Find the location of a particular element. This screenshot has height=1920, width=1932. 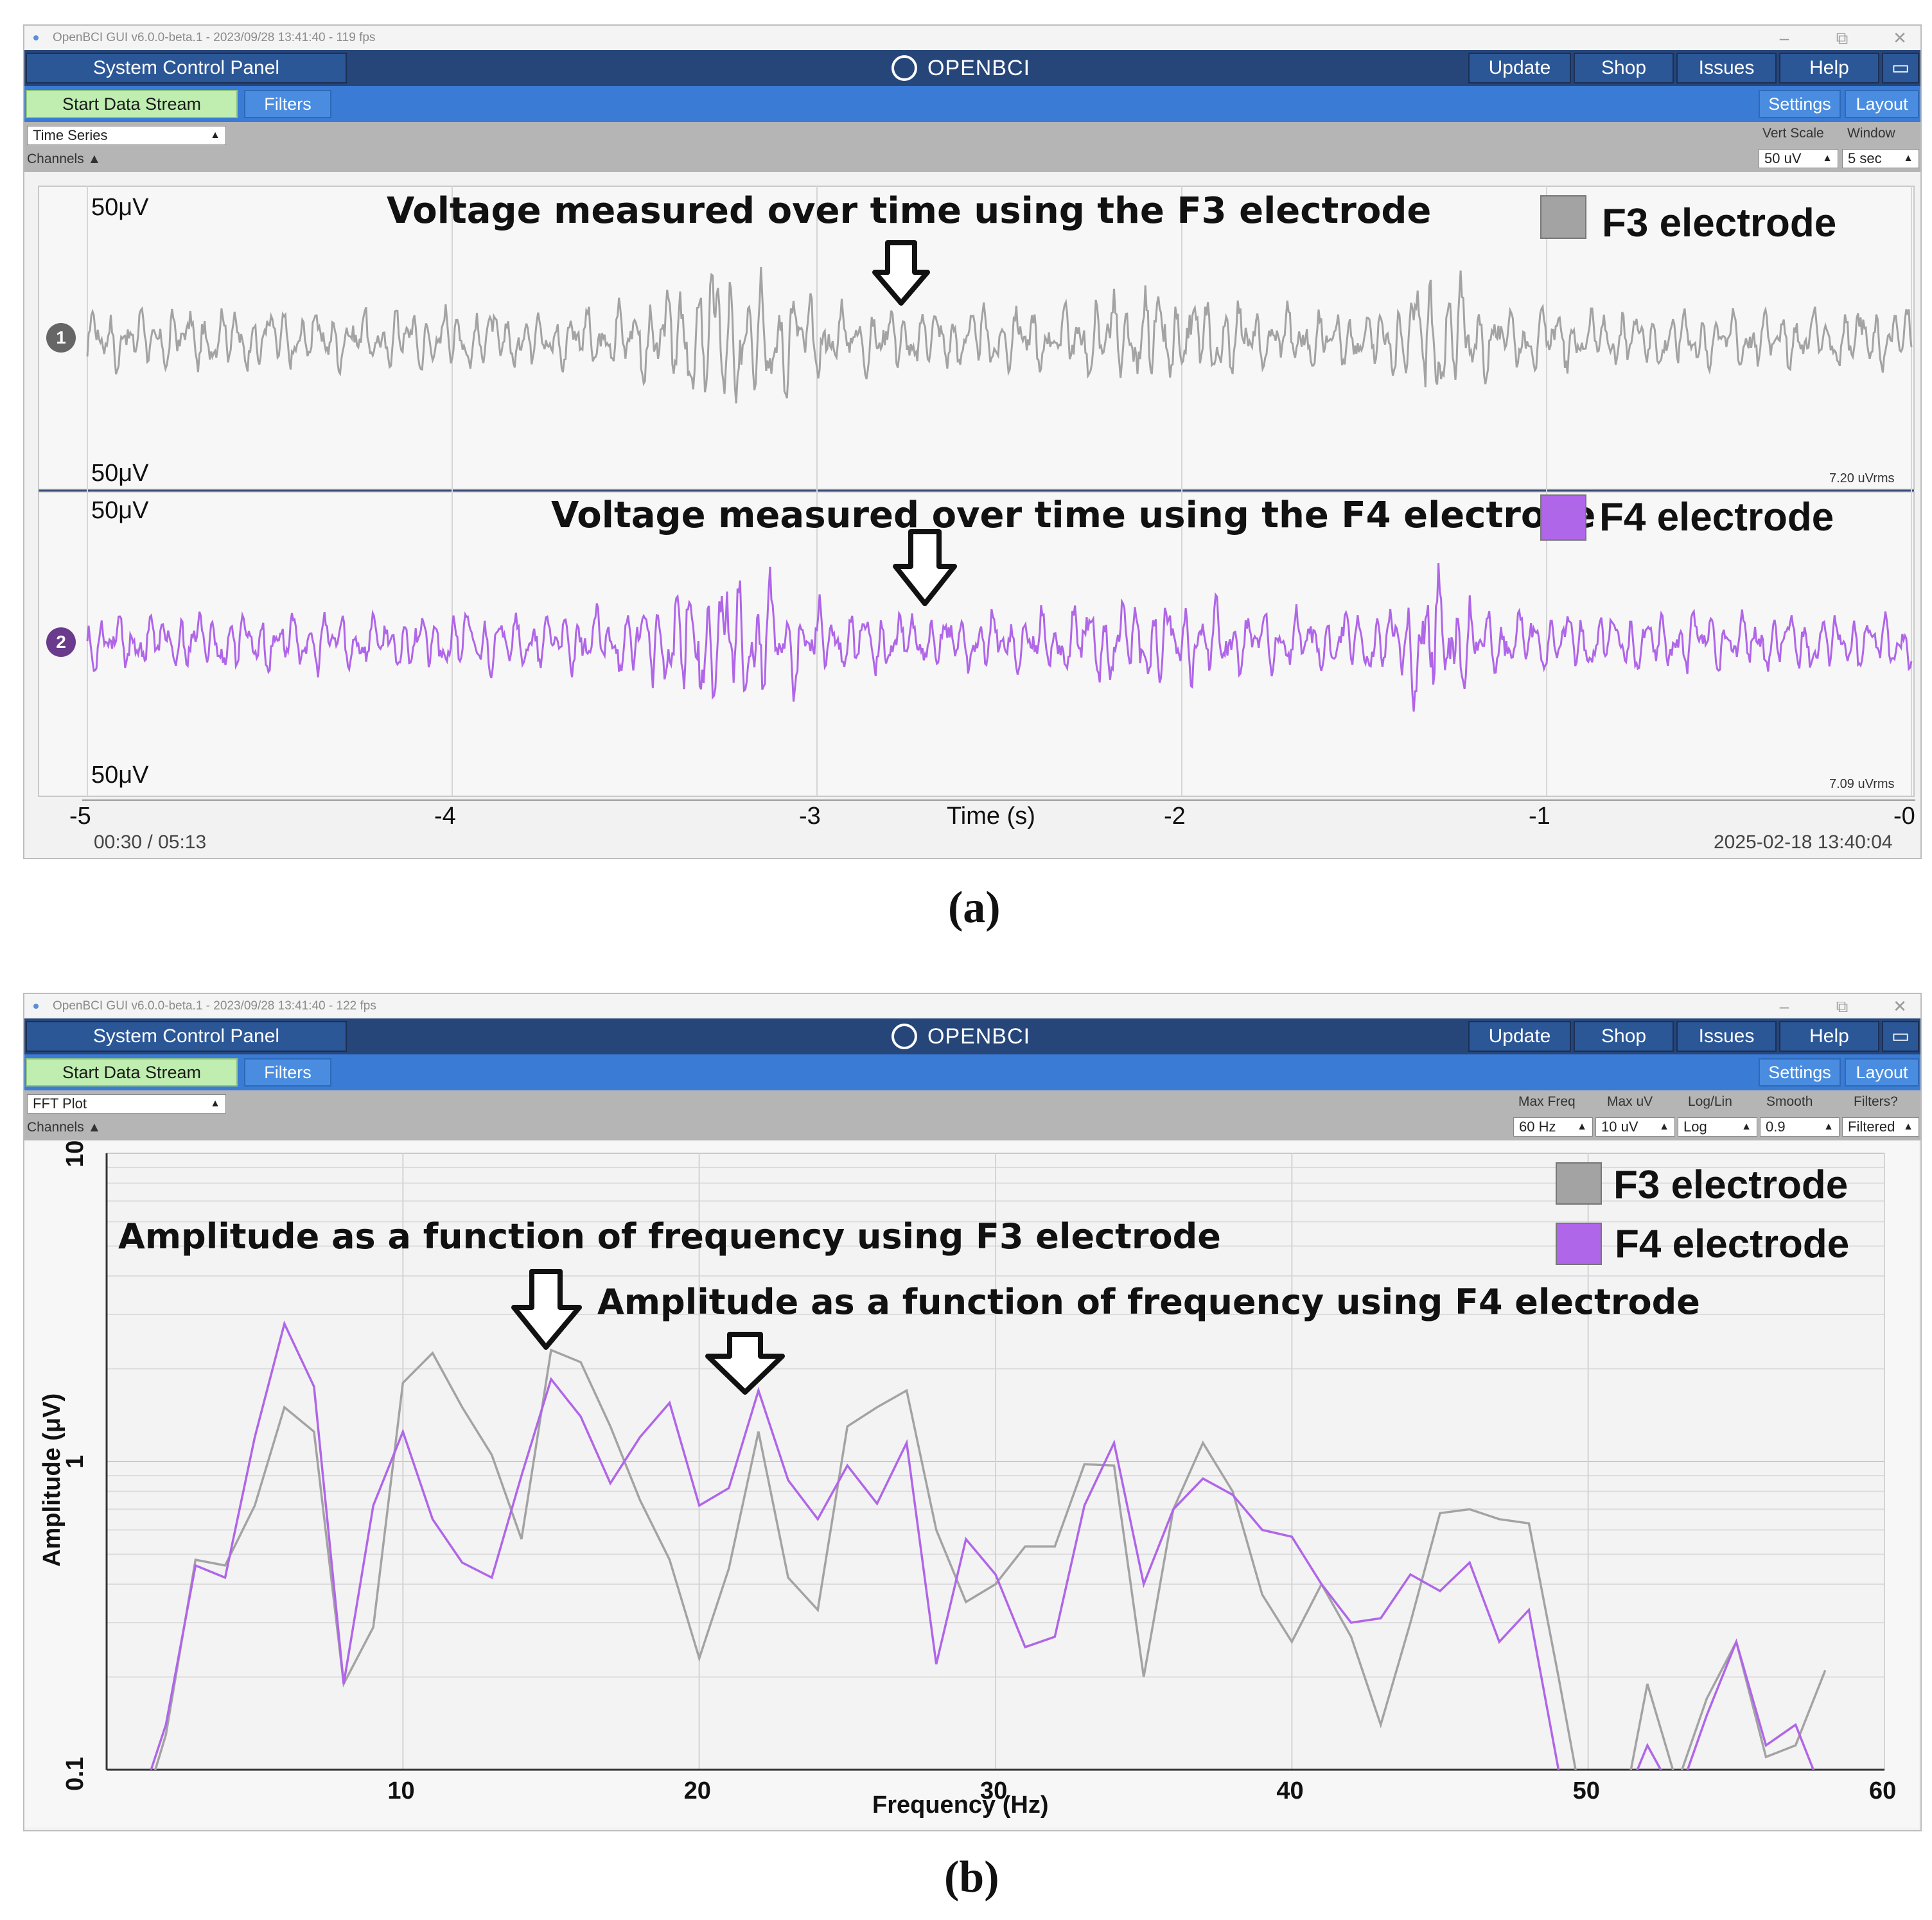

fft-f4-legend-swatch is located at coordinates (1579, 1244).